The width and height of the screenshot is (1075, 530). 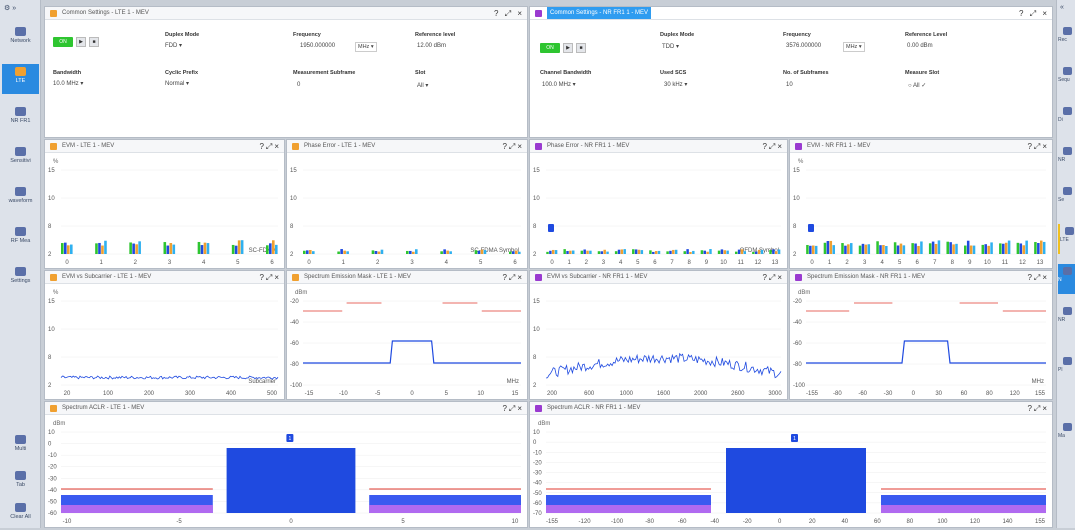 I want to click on lte-run-button: ▶, so click(x=81, y=42).